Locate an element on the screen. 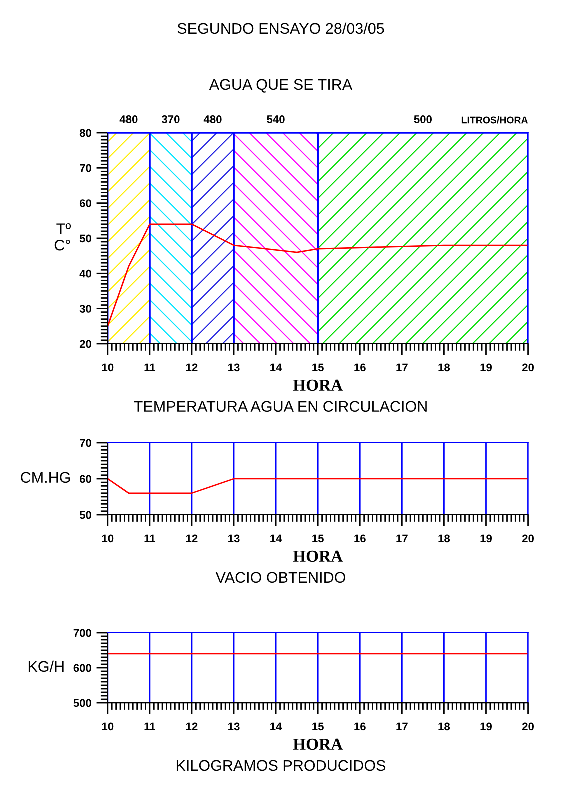 The height and width of the screenshot is (794, 562). text: LITROS/HORA is located at coordinates (495, 120).